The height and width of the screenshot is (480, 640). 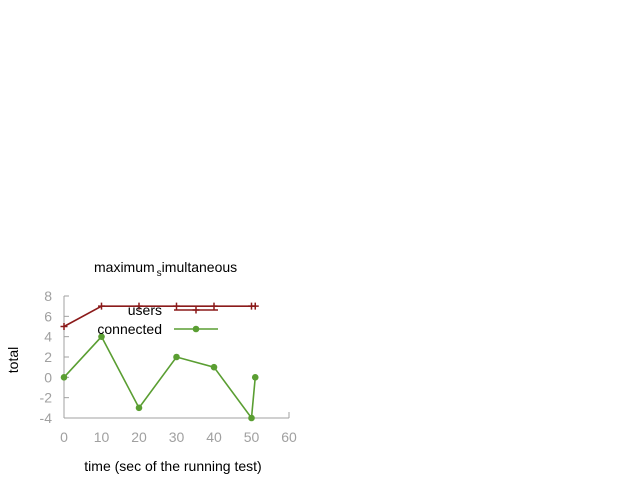 I want to click on x-tick-label: 30, so click(x=177, y=437).